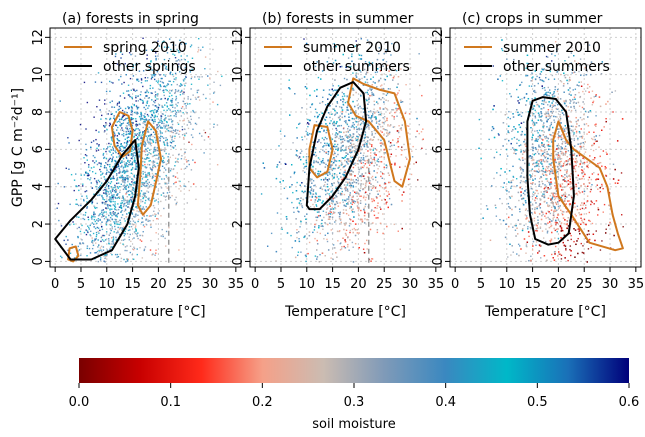 The image size is (645, 437). I want to click on x-tick-label: 15, so click(132, 284).